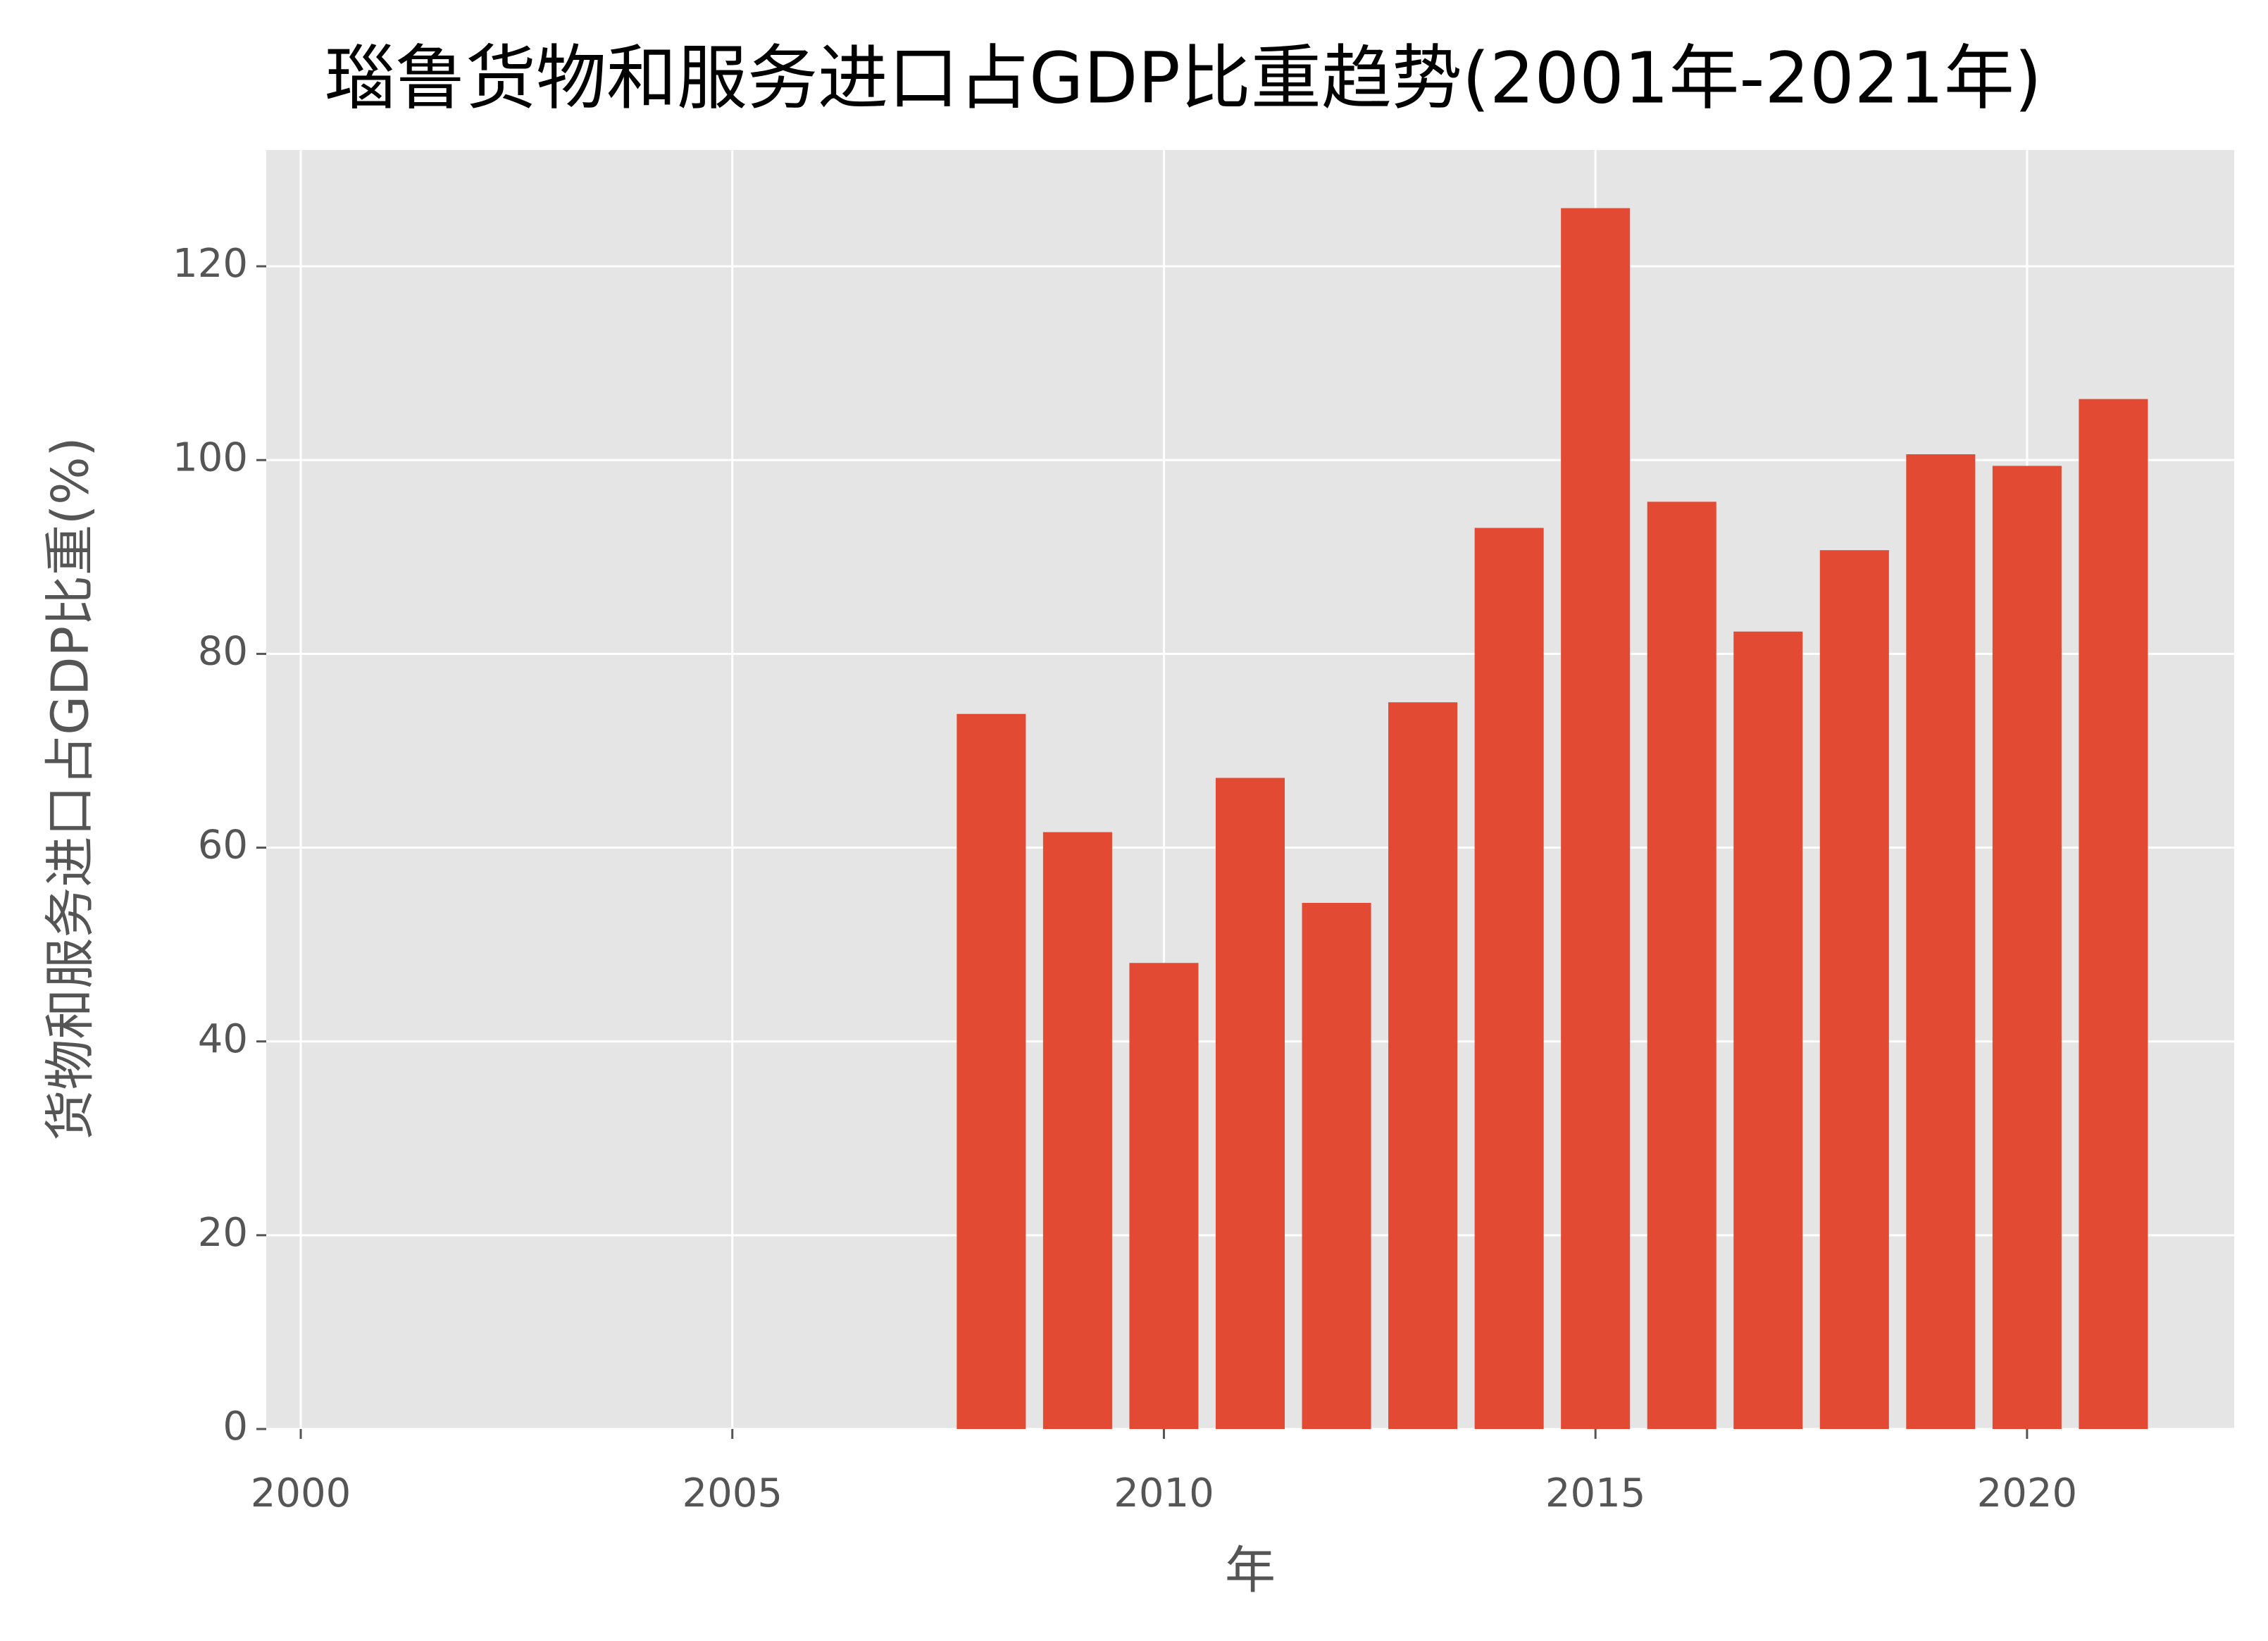 The image size is (2268, 1641). I want to click on y-tick-label: 120, so click(210, 264).